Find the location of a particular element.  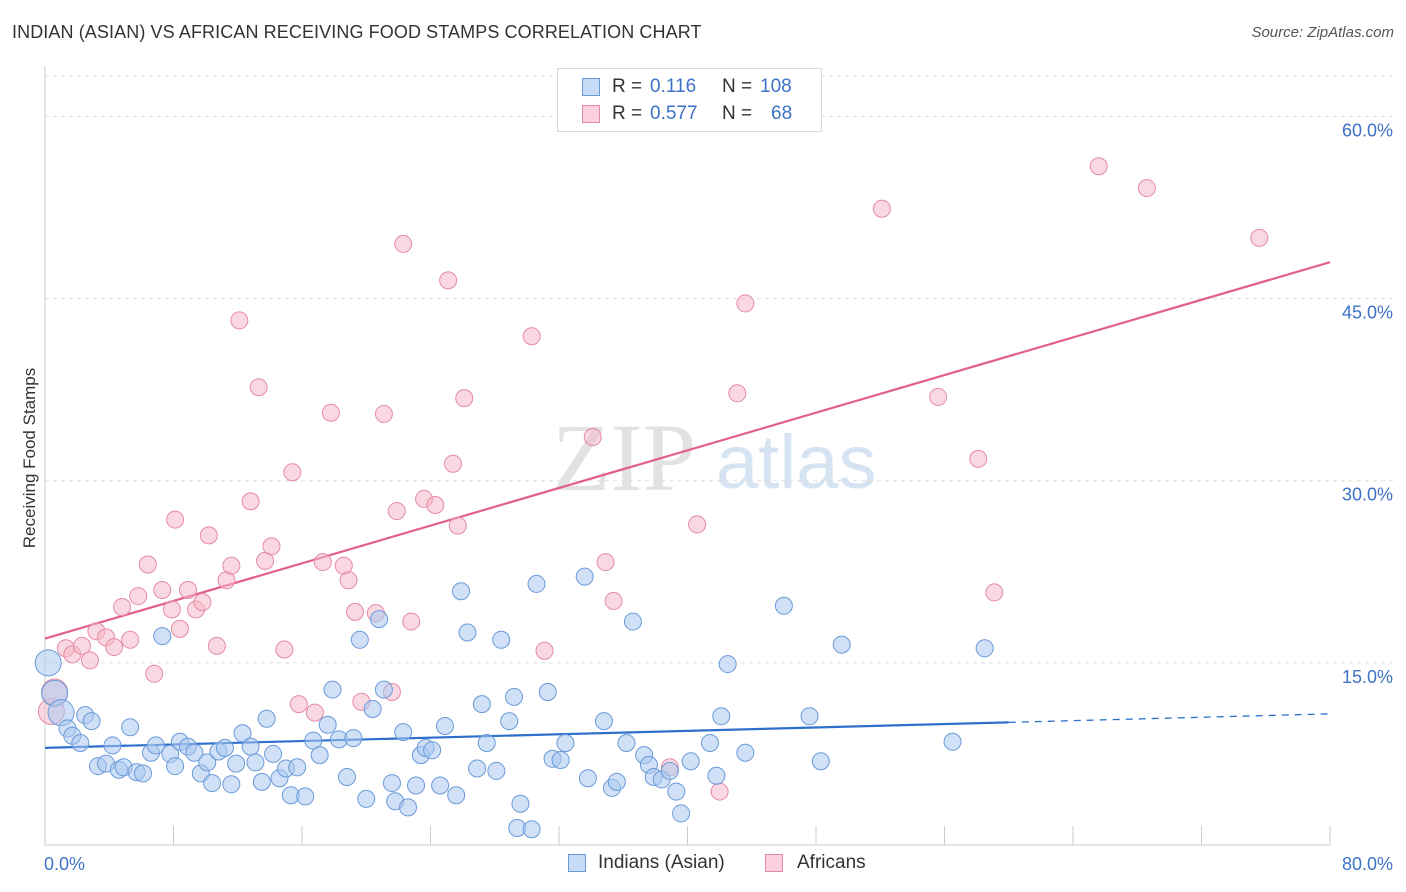

legend-r-value: 0.116 is located at coordinates (673, 86).